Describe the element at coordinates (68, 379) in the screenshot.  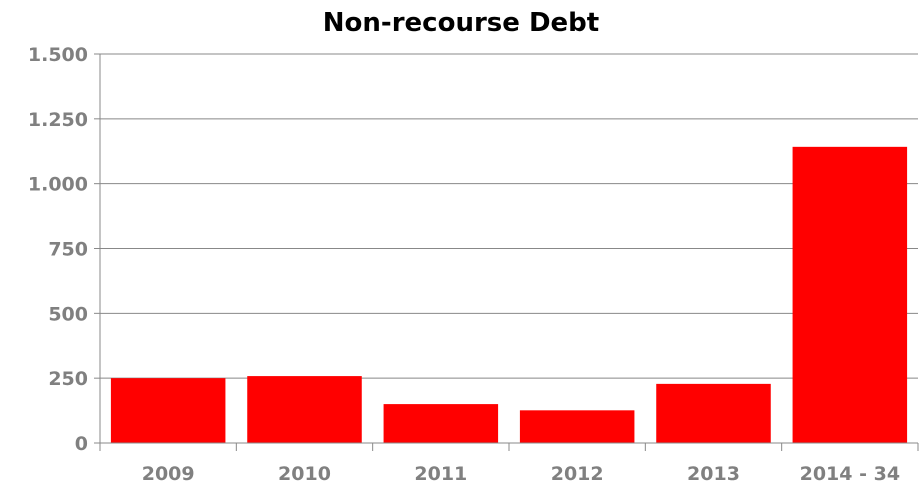
I see `y-tick-label: 250` at that location.